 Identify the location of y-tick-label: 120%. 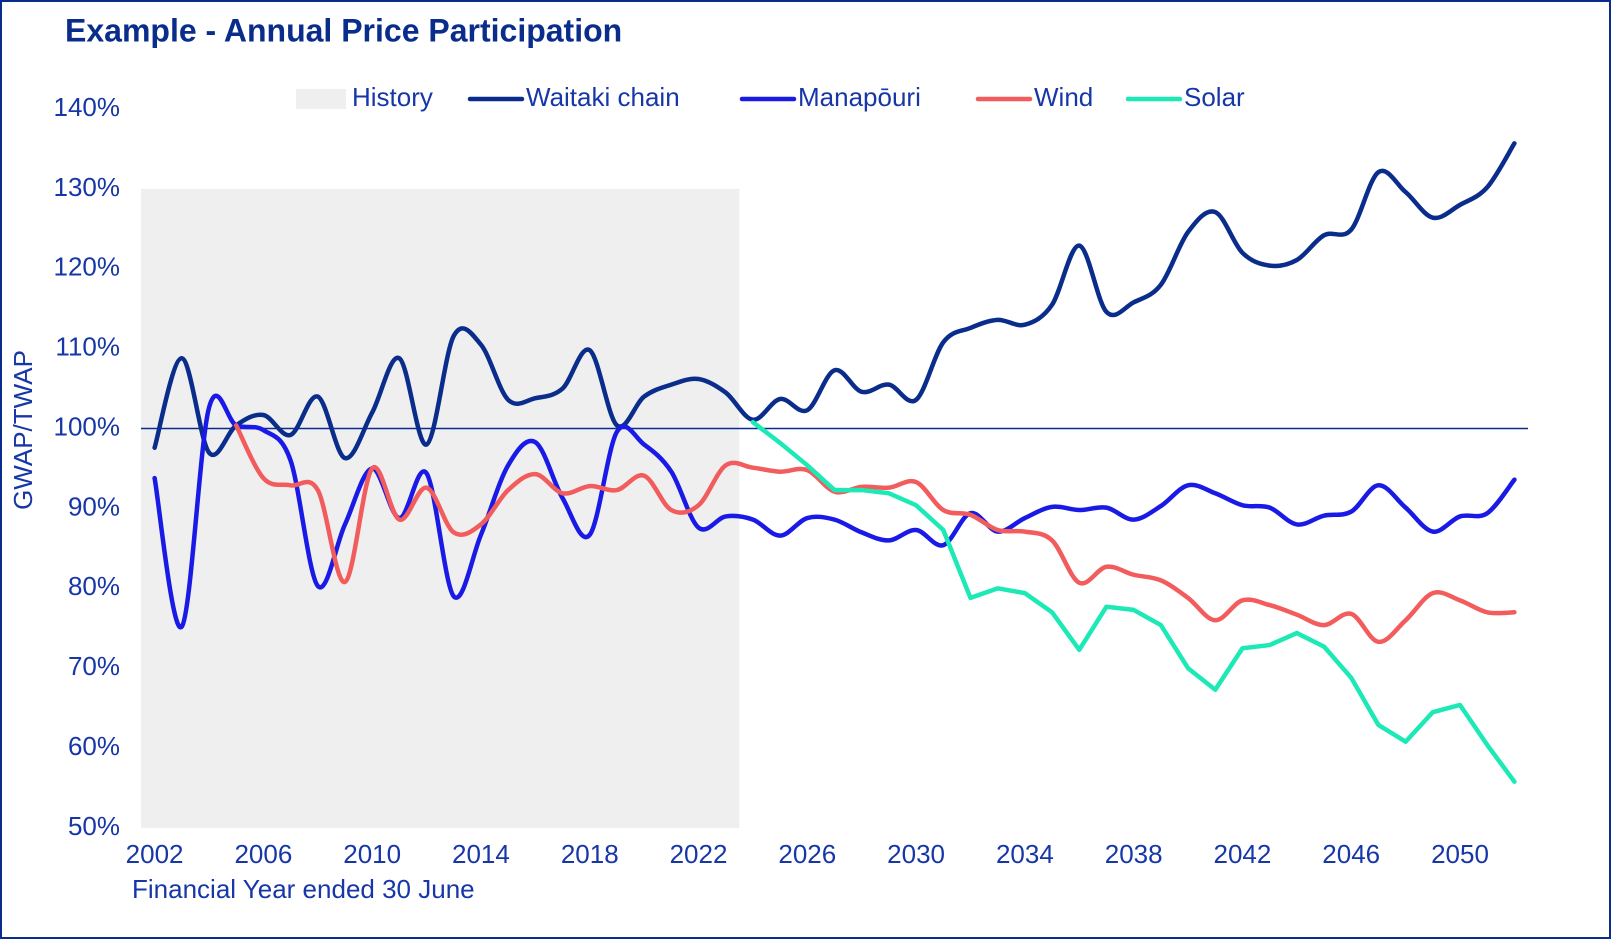
(87, 267).